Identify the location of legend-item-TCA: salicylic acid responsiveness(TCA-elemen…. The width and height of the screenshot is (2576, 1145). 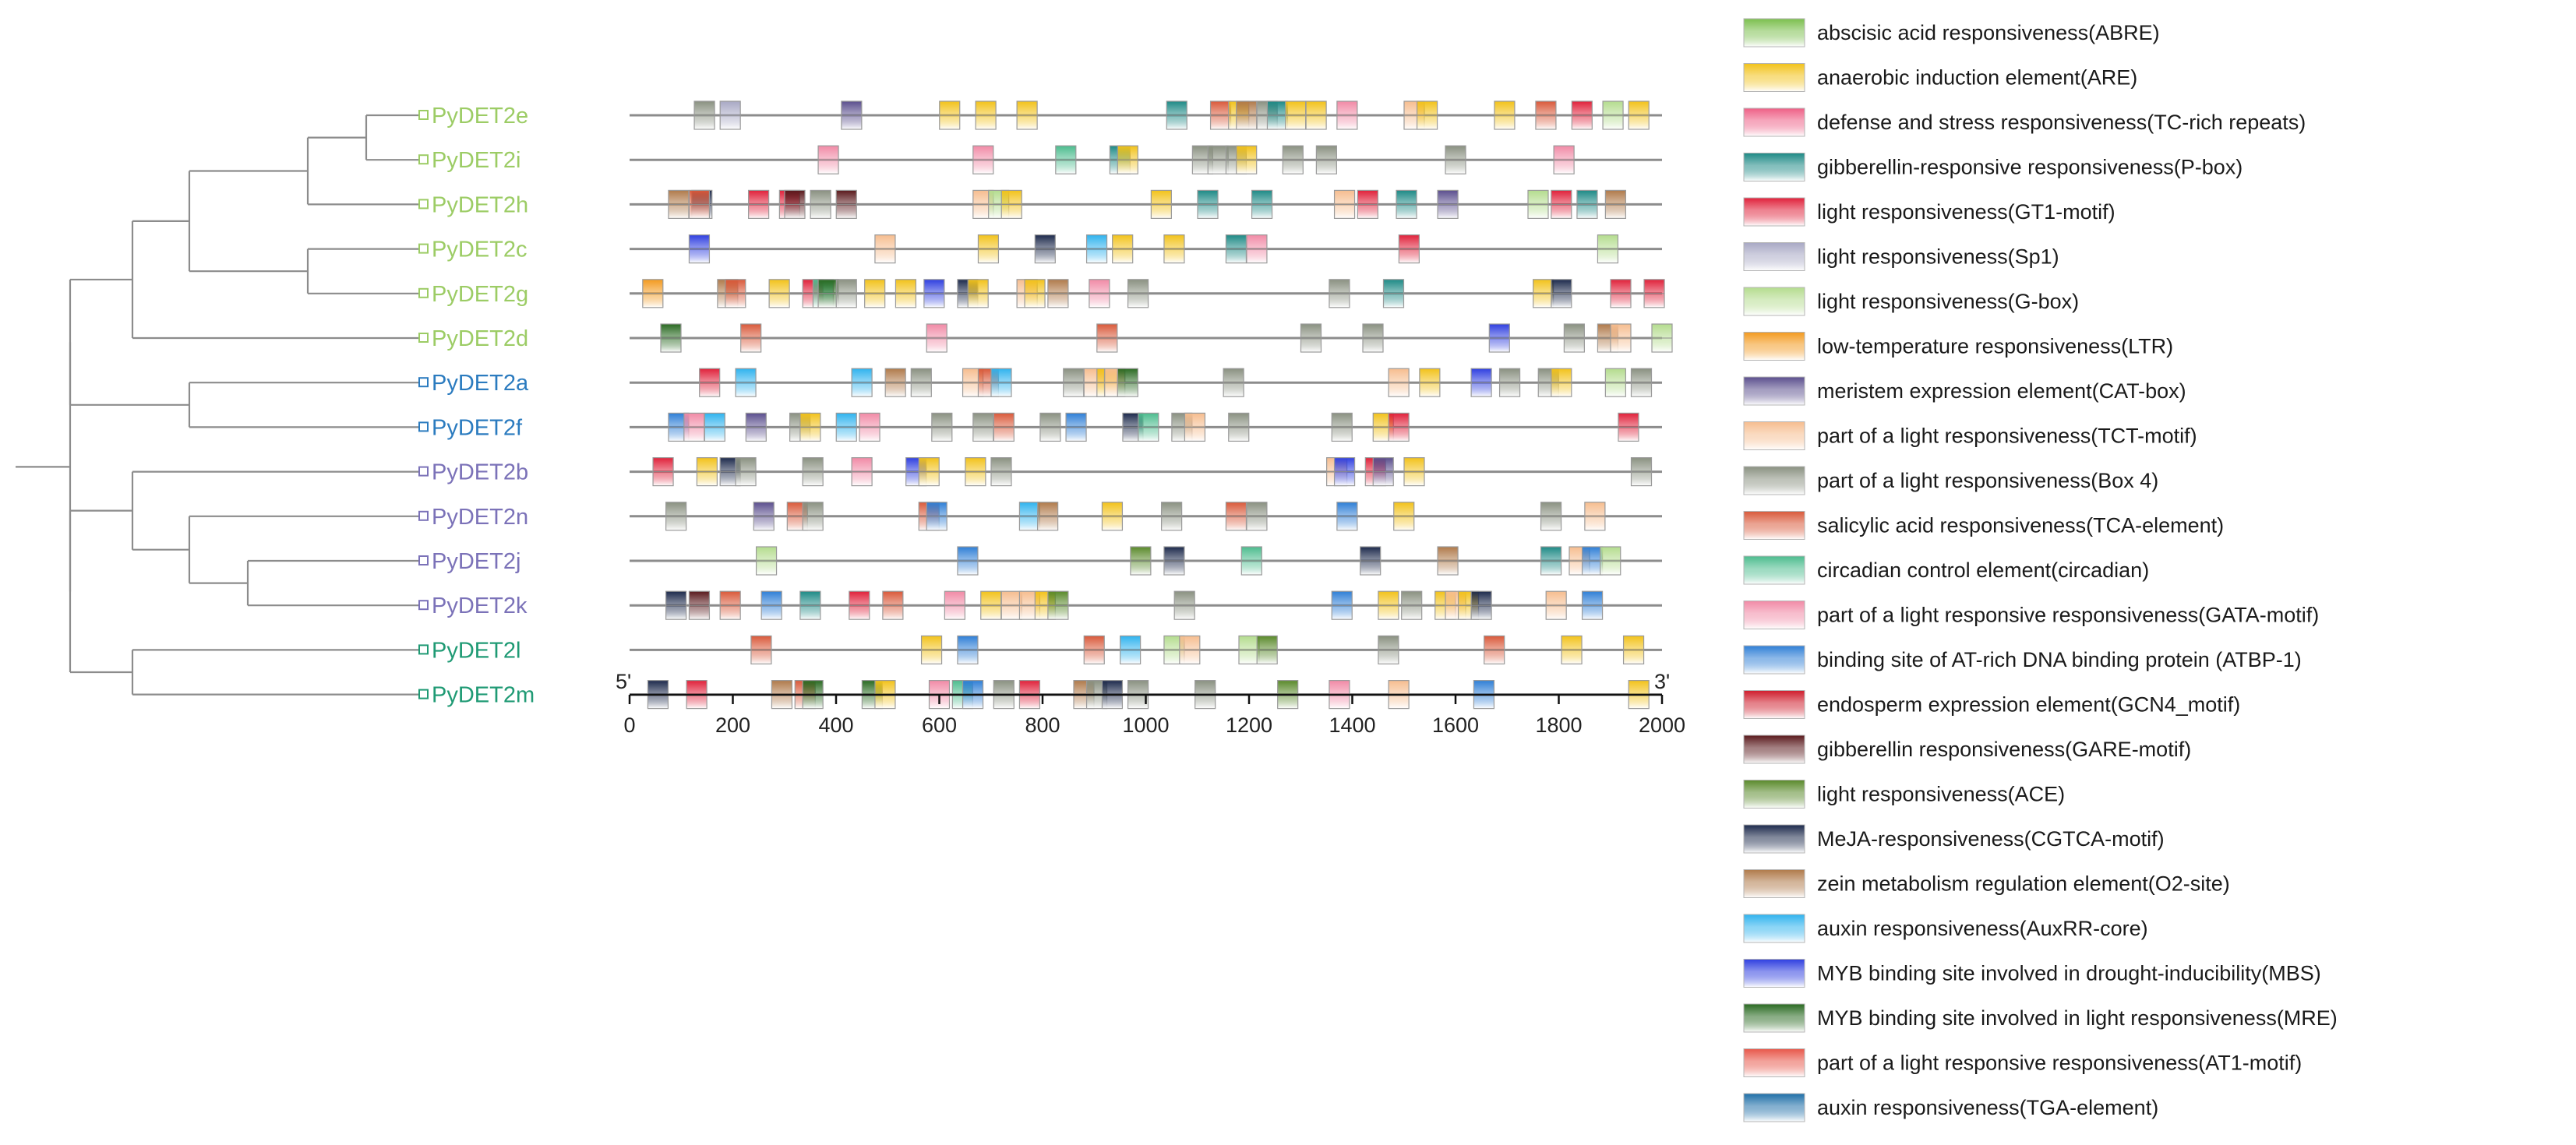
(1983, 525).